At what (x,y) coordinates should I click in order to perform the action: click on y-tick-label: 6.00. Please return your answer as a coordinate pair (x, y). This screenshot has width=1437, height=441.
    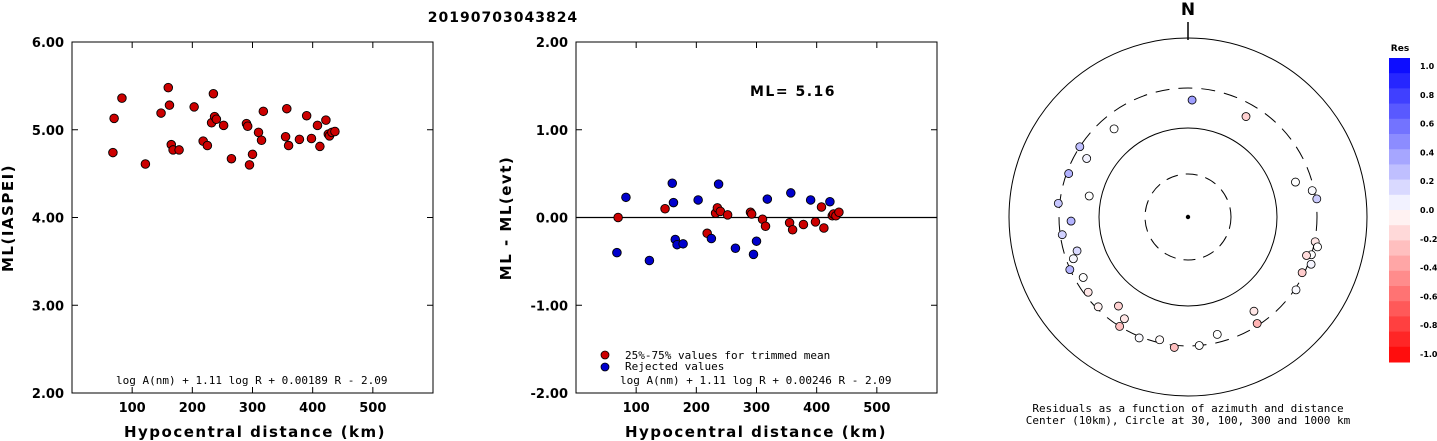
    Looking at the image, I should click on (48, 43).